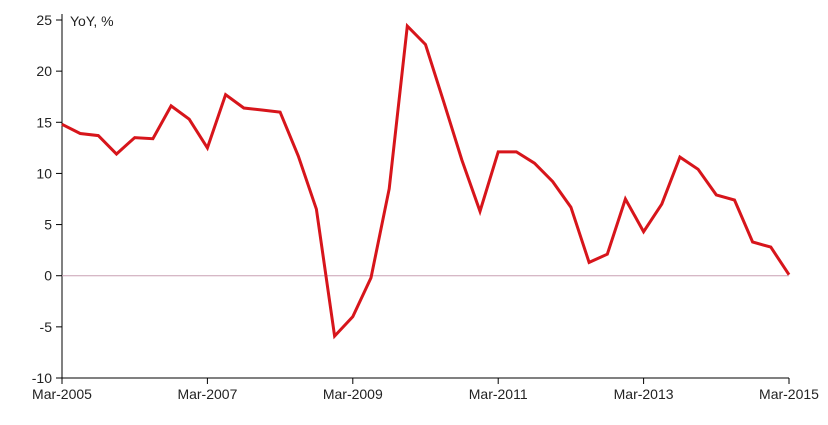 This screenshot has width=828, height=425. I want to click on y-axis-title: YoY, %, so click(92, 21).